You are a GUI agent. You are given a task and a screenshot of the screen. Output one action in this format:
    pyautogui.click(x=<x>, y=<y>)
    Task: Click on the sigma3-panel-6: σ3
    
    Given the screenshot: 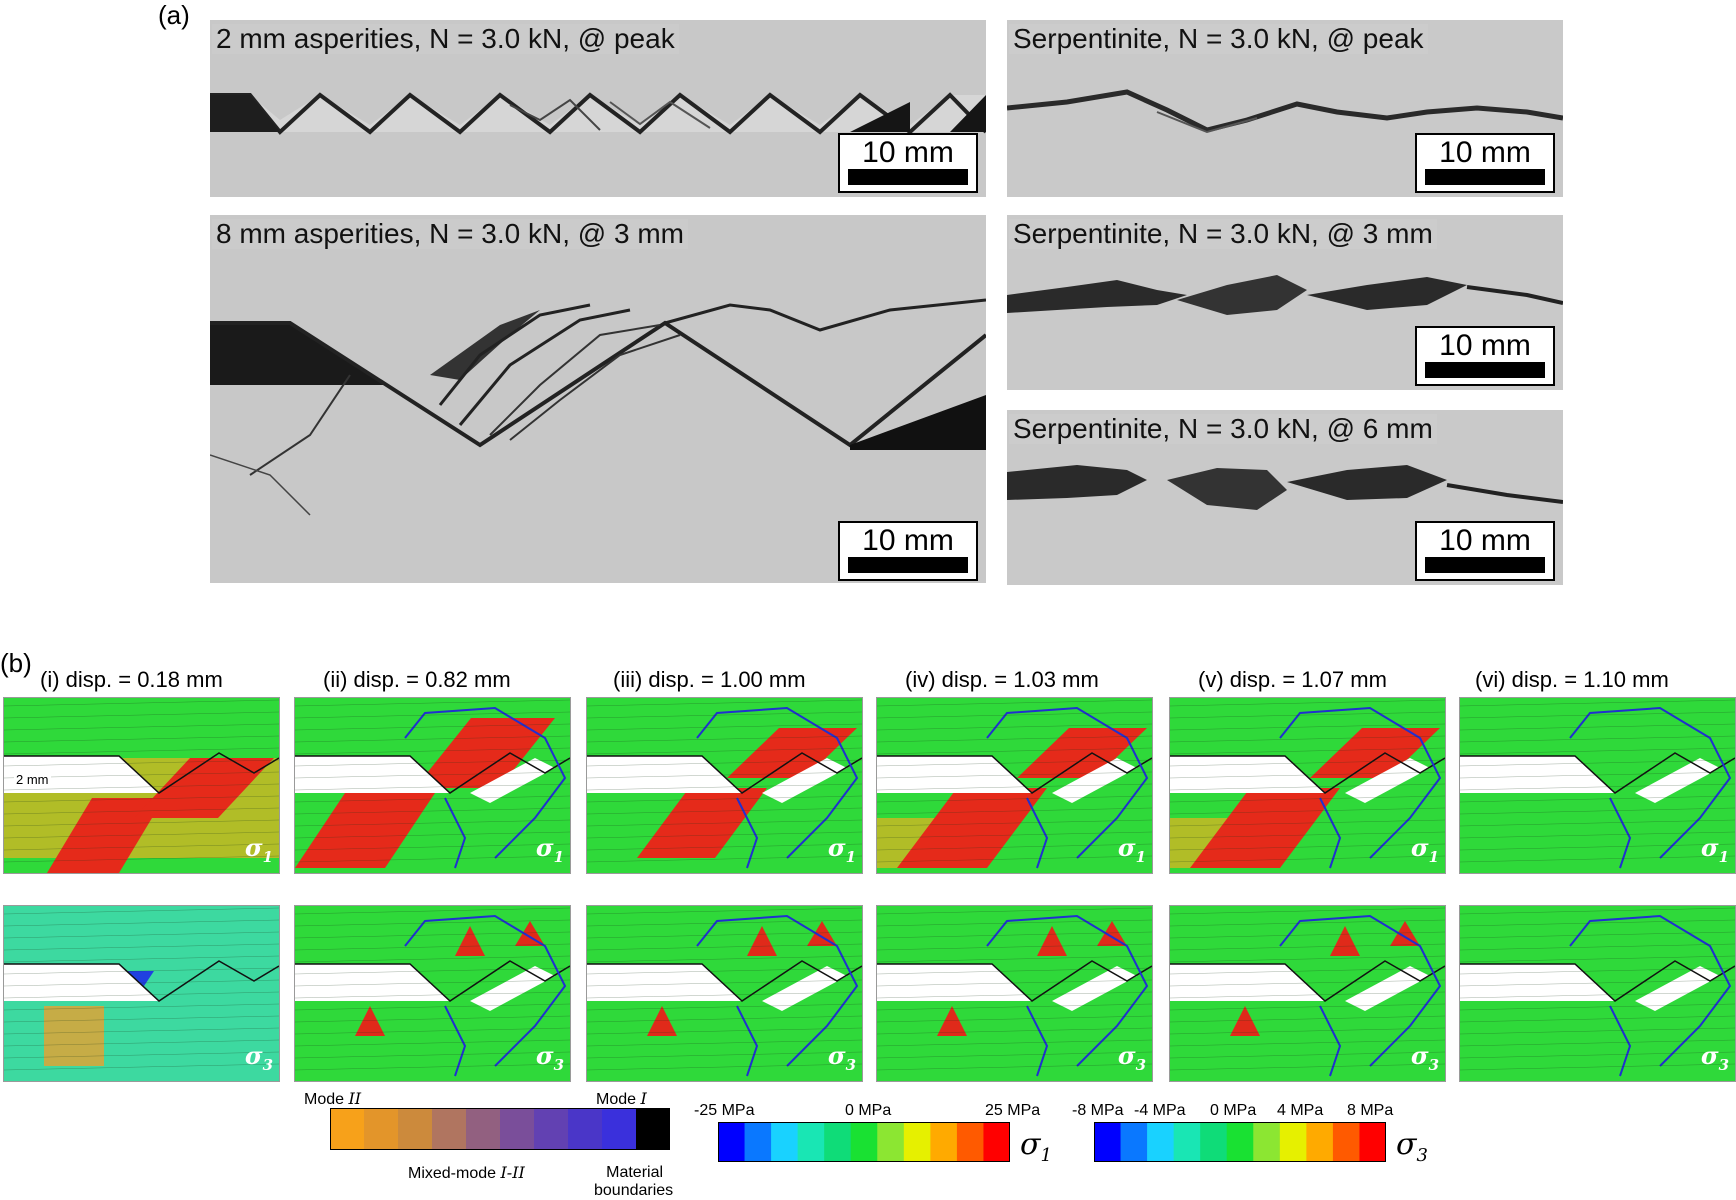 What is the action you would take?
    pyautogui.click(x=1597, y=993)
    